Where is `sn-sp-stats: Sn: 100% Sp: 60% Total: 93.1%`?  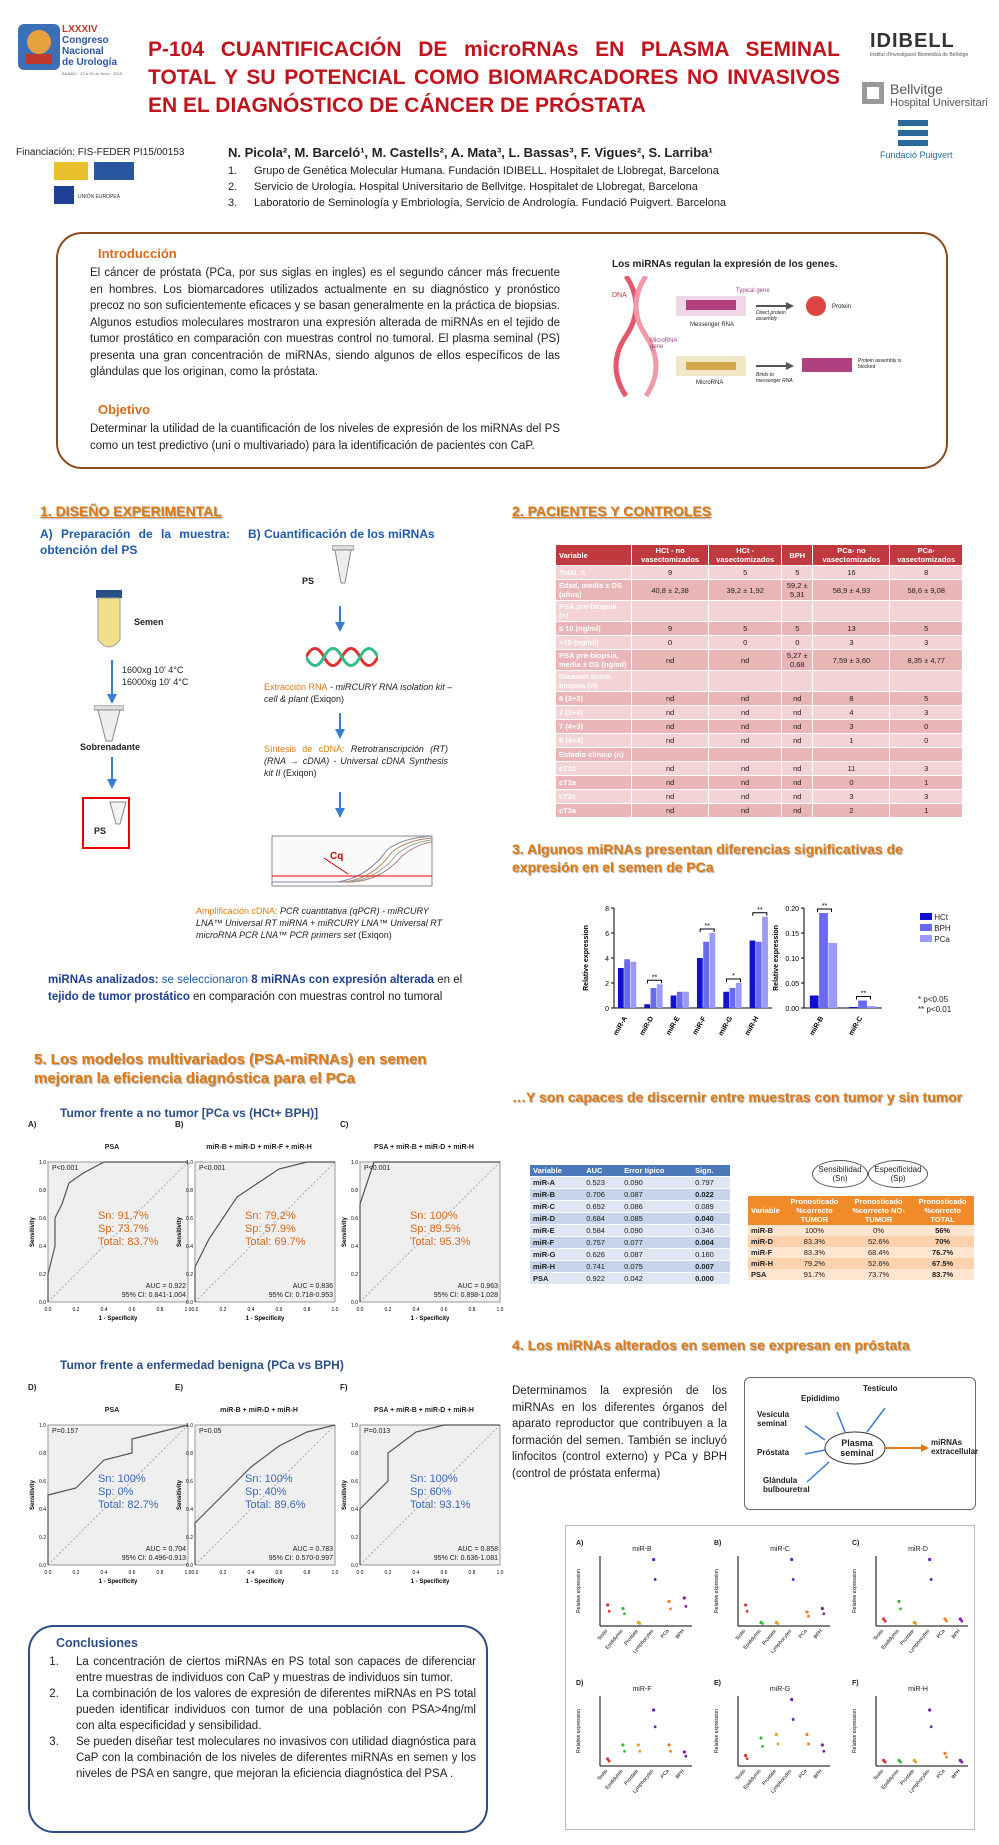
sn-sp-stats: Sn: 100% Sp: 60% Total: 93.1% is located at coordinates (440, 1492).